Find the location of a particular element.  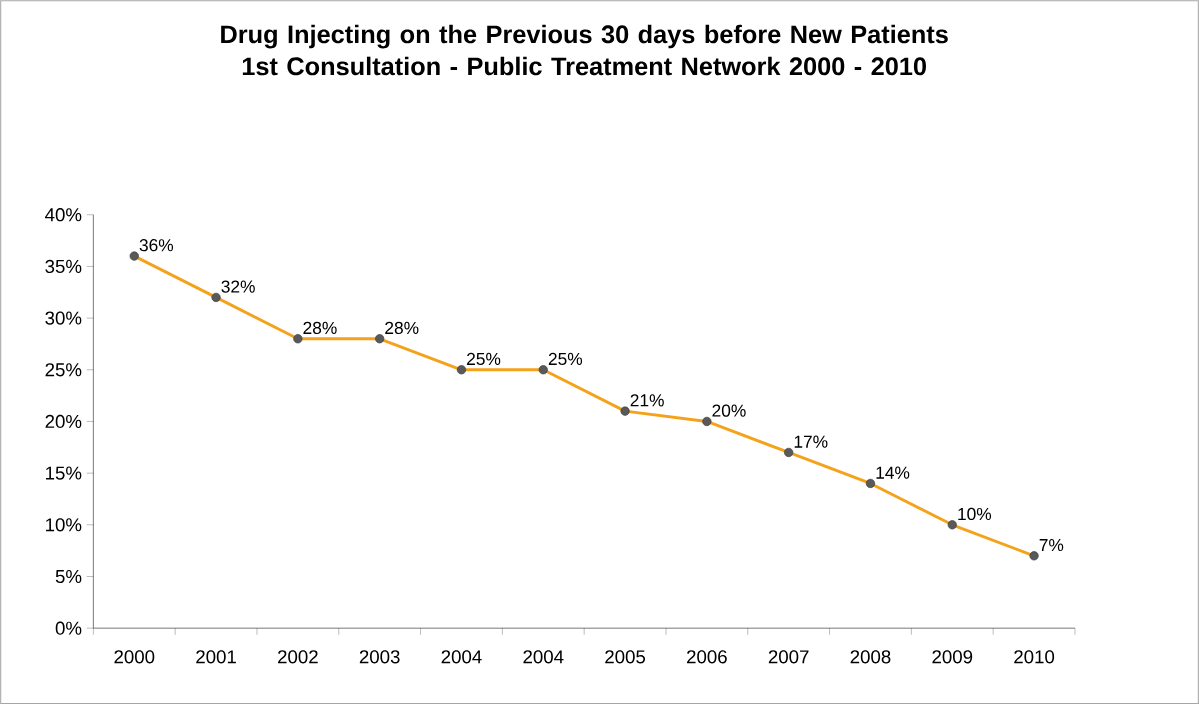

y-tick-label: 40% is located at coordinates (63, 215).